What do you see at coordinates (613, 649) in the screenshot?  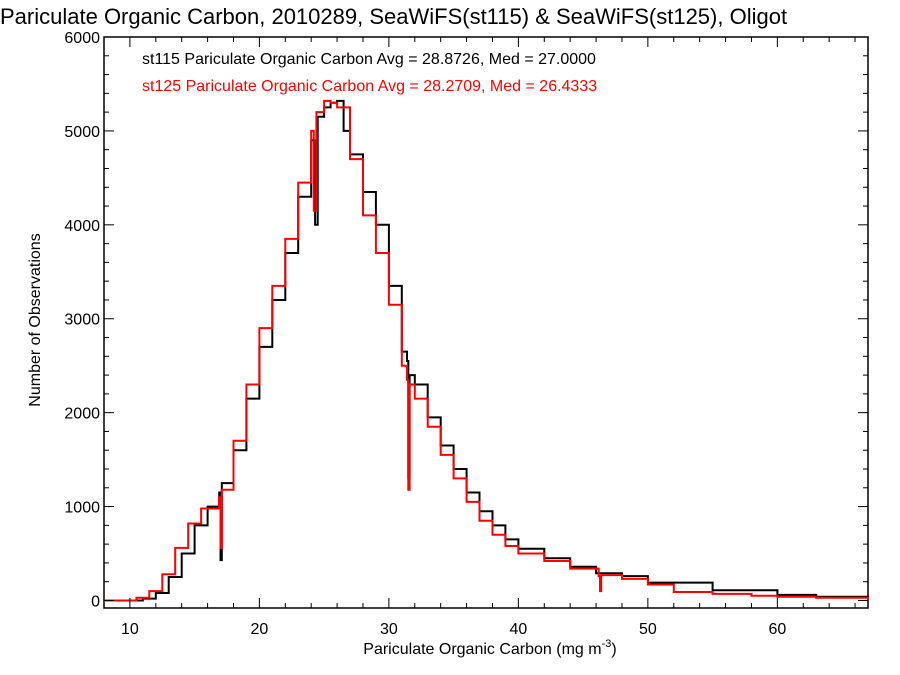 I see `x-axis-title-close: )` at bounding box center [613, 649].